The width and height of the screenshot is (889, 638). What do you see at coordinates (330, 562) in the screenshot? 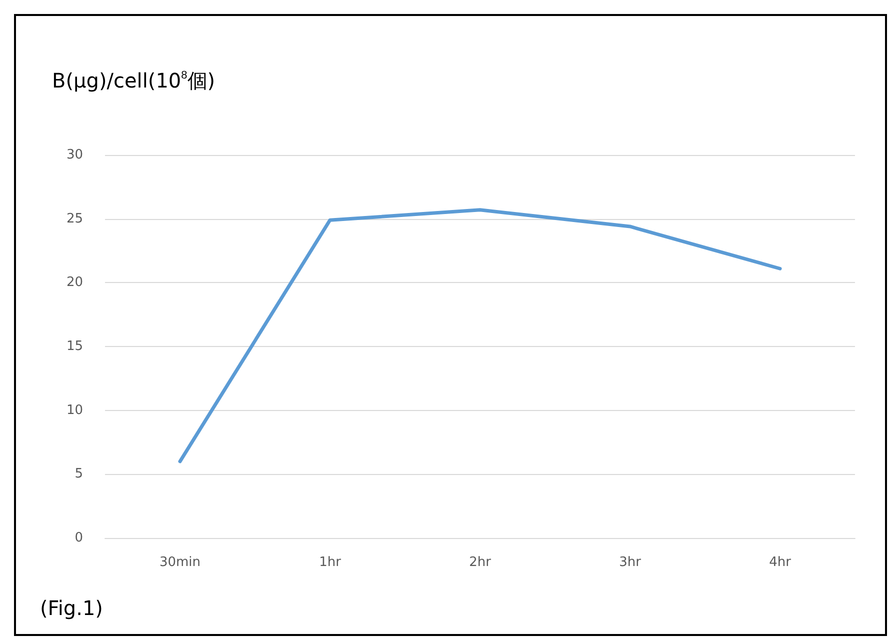
I see `x-tick-label: 1hr` at bounding box center [330, 562].